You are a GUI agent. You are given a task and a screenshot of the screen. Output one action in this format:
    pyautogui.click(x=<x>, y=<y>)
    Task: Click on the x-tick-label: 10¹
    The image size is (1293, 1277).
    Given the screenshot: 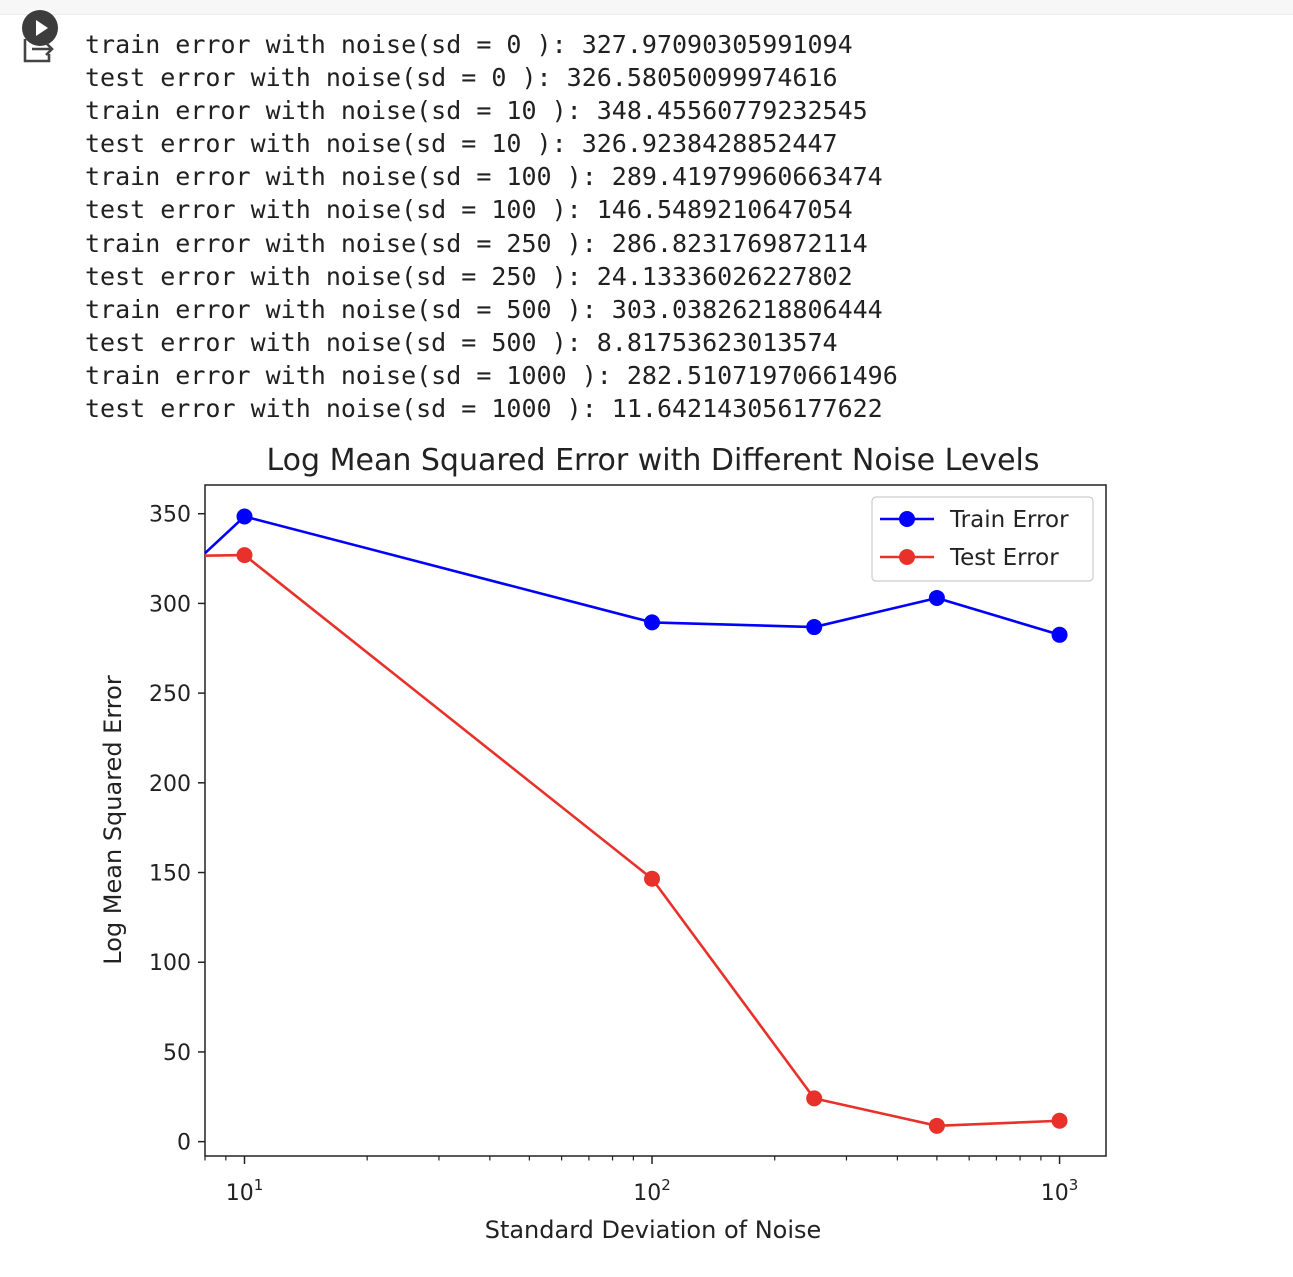 What is the action you would take?
    pyautogui.click(x=245, y=1191)
    